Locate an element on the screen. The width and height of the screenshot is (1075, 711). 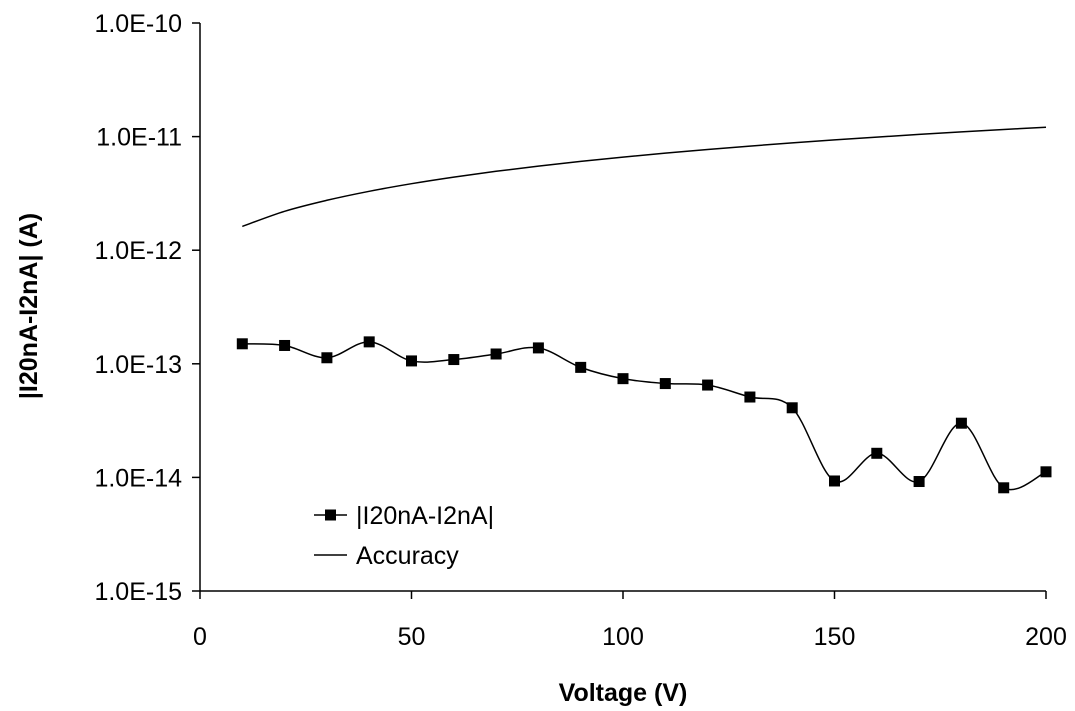
series-accuracy is located at coordinates (644, 177).